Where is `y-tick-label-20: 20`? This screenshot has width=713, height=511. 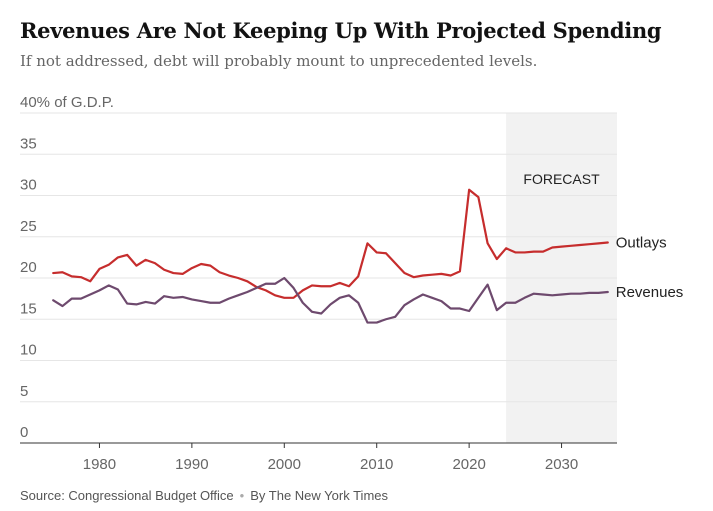
y-tick-label-20: 20 is located at coordinates (28, 267).